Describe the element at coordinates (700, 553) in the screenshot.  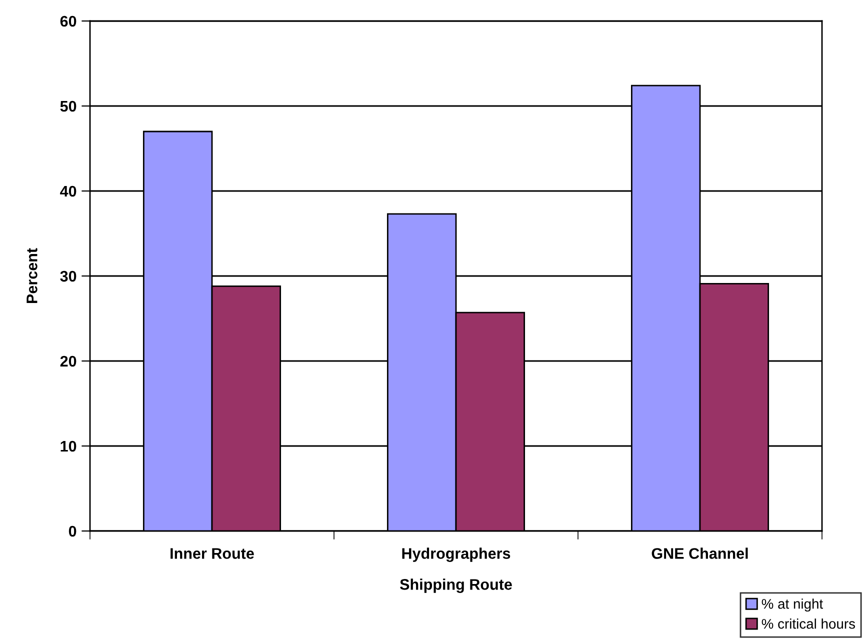
I see `x-tick-label: GNE Channel` at that location.